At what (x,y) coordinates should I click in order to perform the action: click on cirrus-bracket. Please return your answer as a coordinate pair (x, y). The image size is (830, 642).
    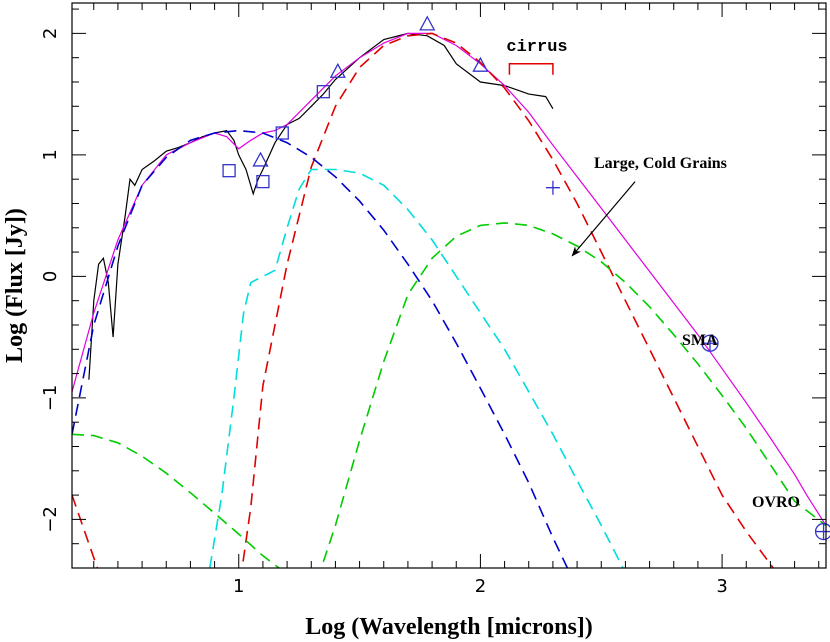
    Looking at the image, I should click on (531, 69).